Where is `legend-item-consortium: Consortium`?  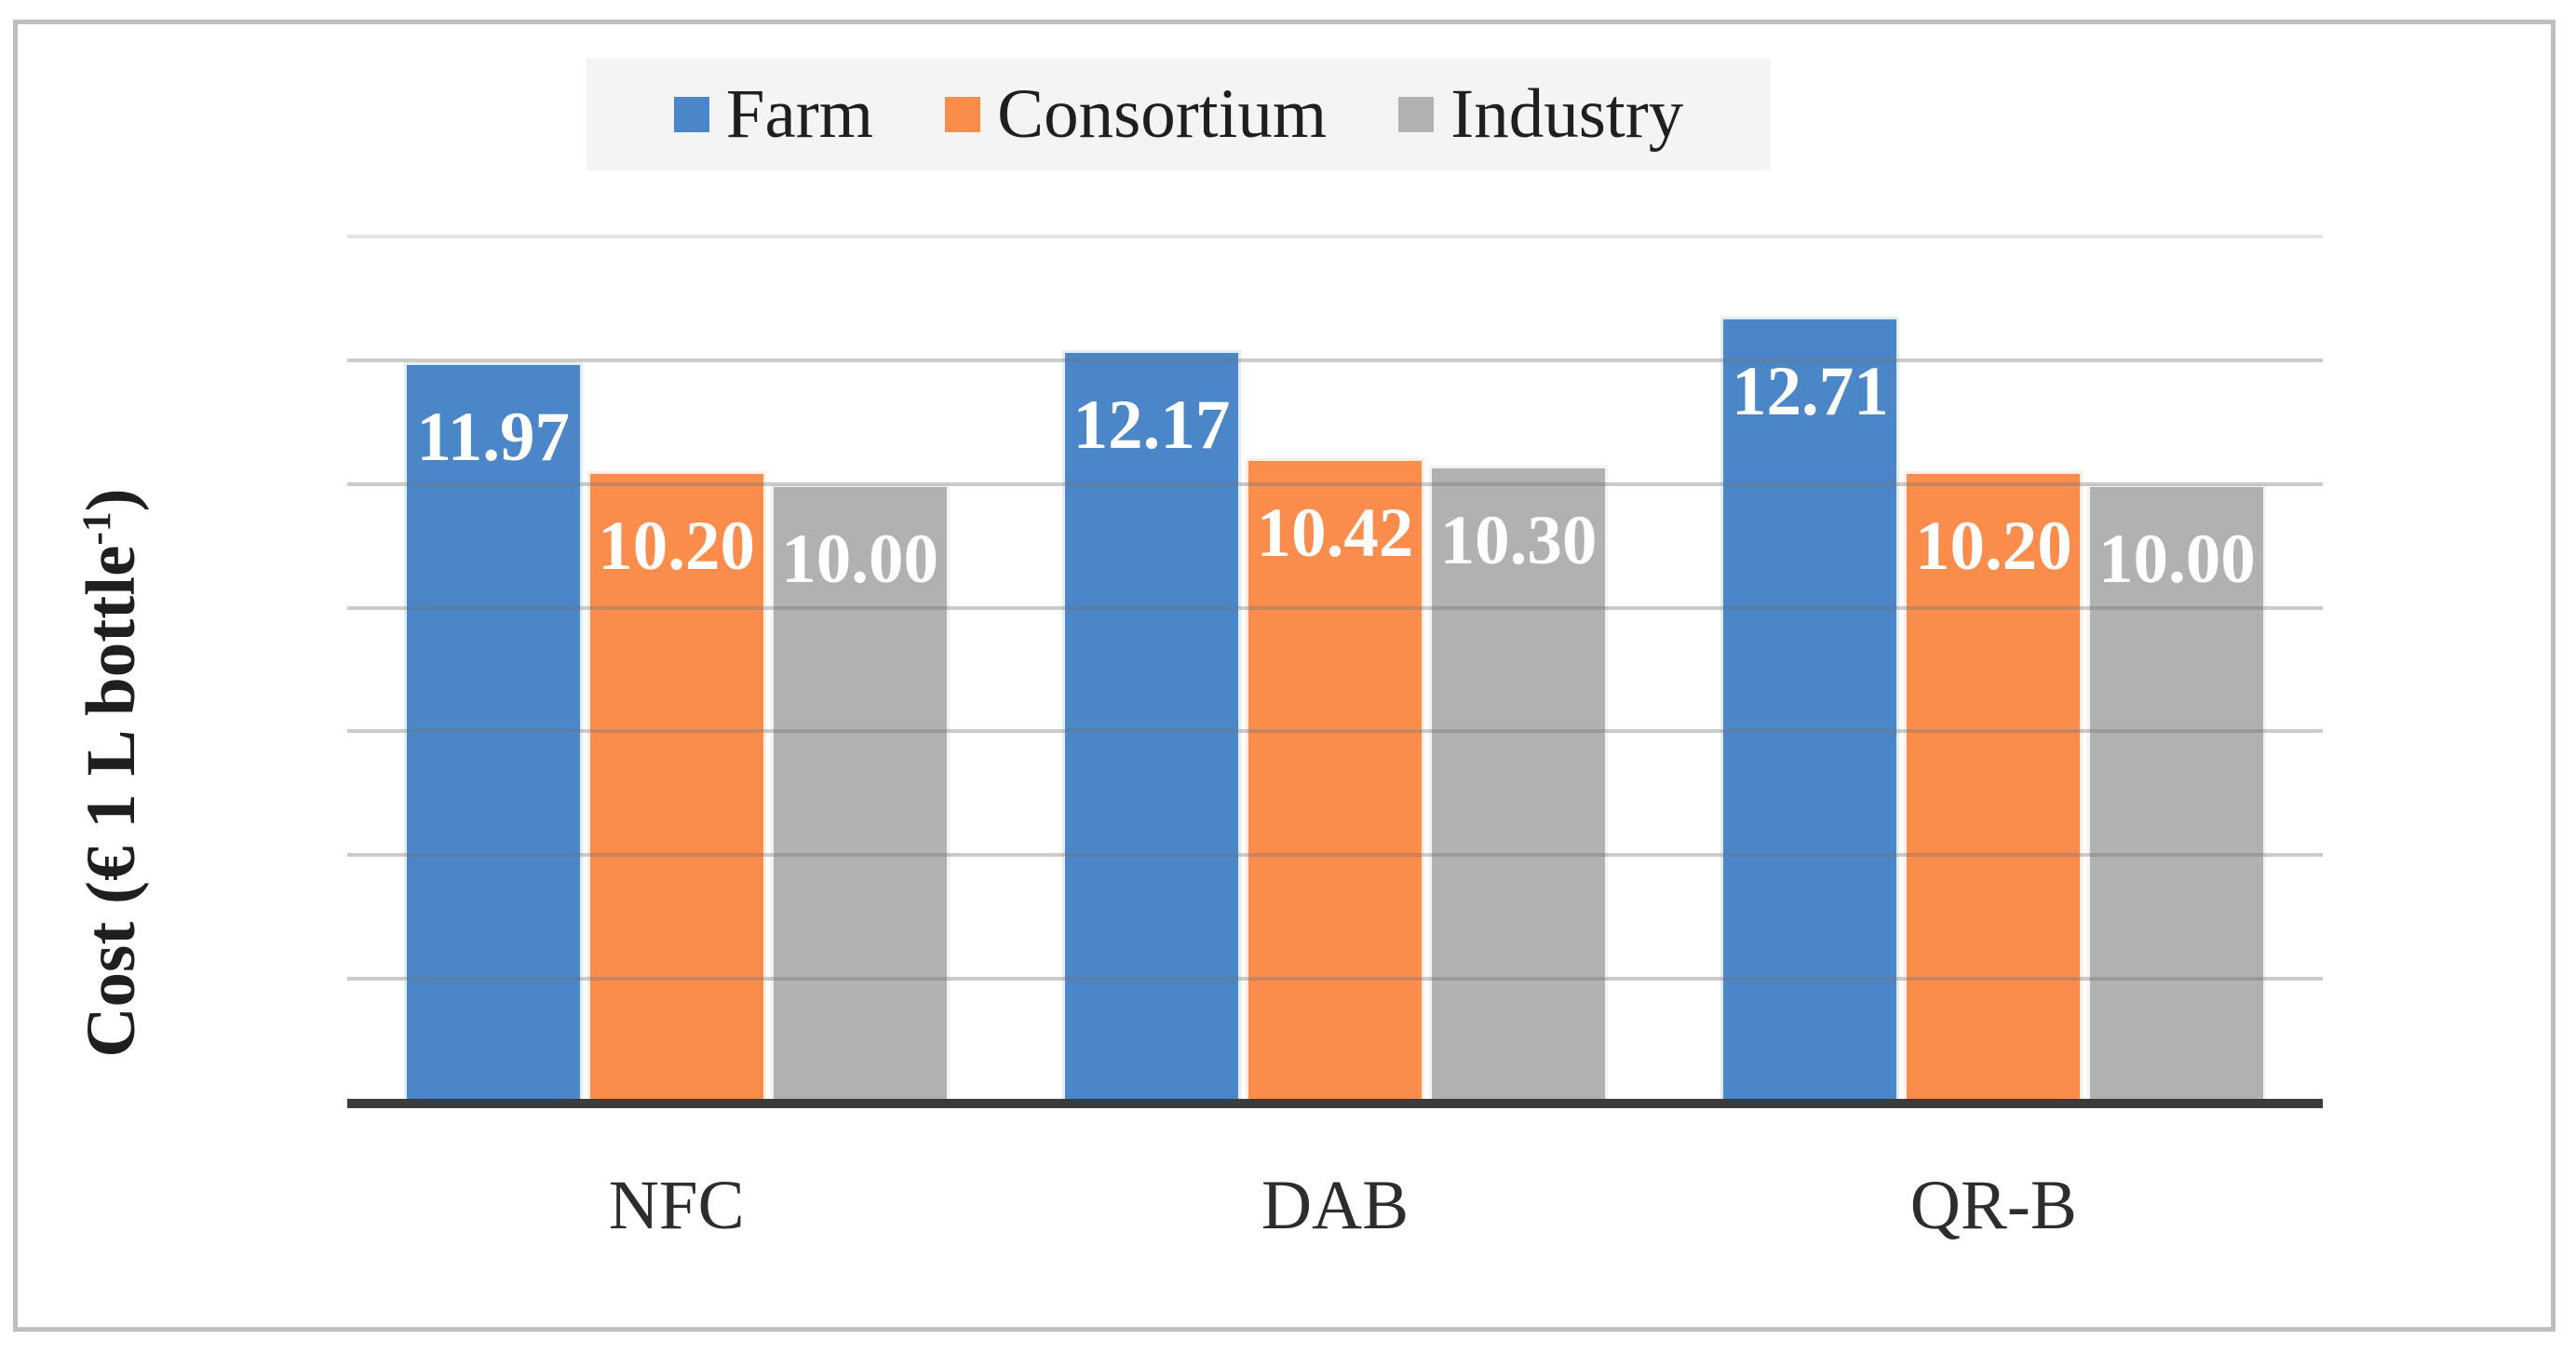 legend-item-consortium: Consortium is located at coordinates (1136, 115).